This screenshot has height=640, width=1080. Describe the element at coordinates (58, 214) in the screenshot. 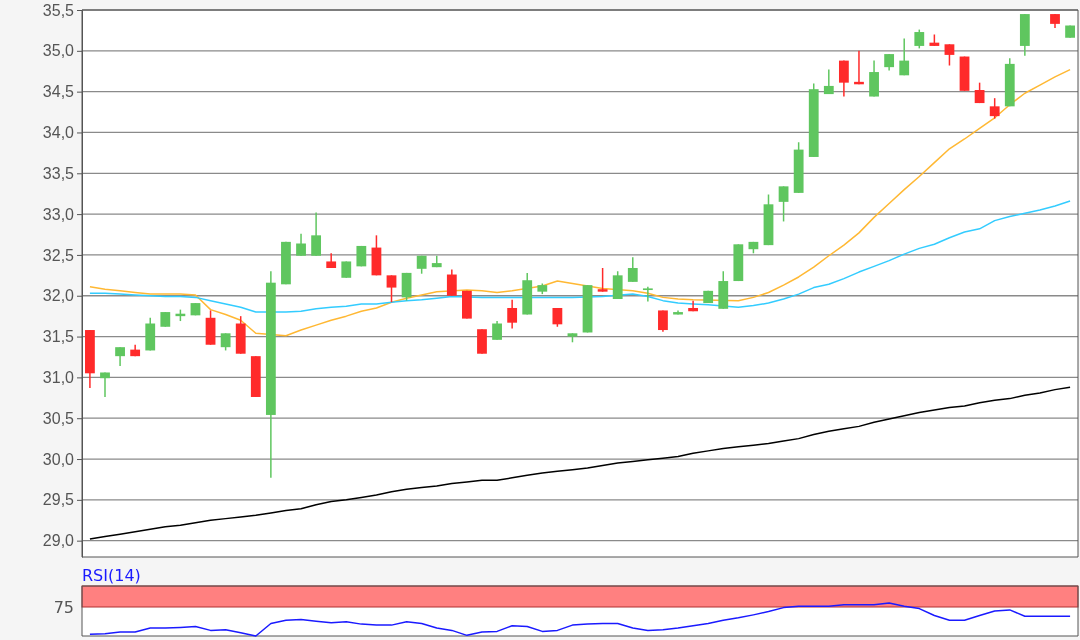

I see `y-tick-label: 33,0` at that location.